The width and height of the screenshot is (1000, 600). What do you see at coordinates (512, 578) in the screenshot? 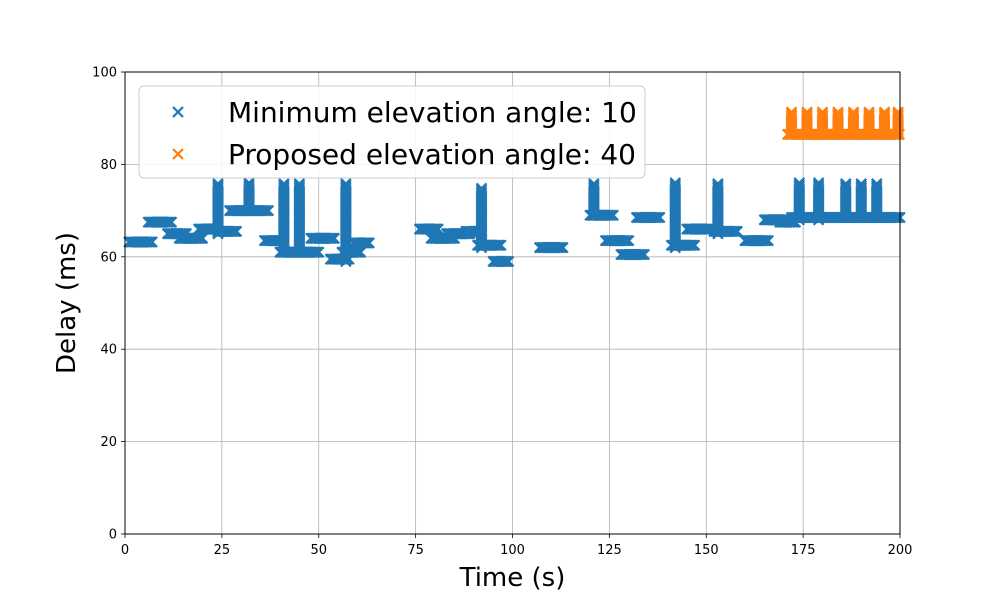
I see `x-axis-title: Time (s)` at bounding box center [512, 578].